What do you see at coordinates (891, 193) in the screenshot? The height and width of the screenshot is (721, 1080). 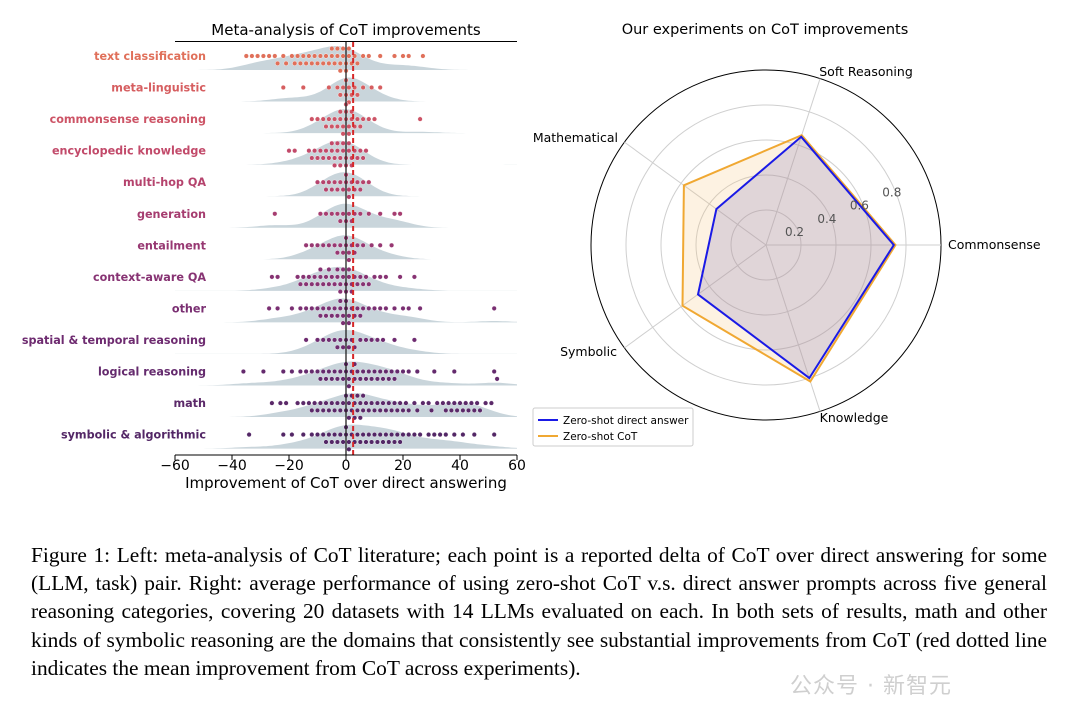 I see `radar-r-tick: 0.8` at bounding box center [891, 193].